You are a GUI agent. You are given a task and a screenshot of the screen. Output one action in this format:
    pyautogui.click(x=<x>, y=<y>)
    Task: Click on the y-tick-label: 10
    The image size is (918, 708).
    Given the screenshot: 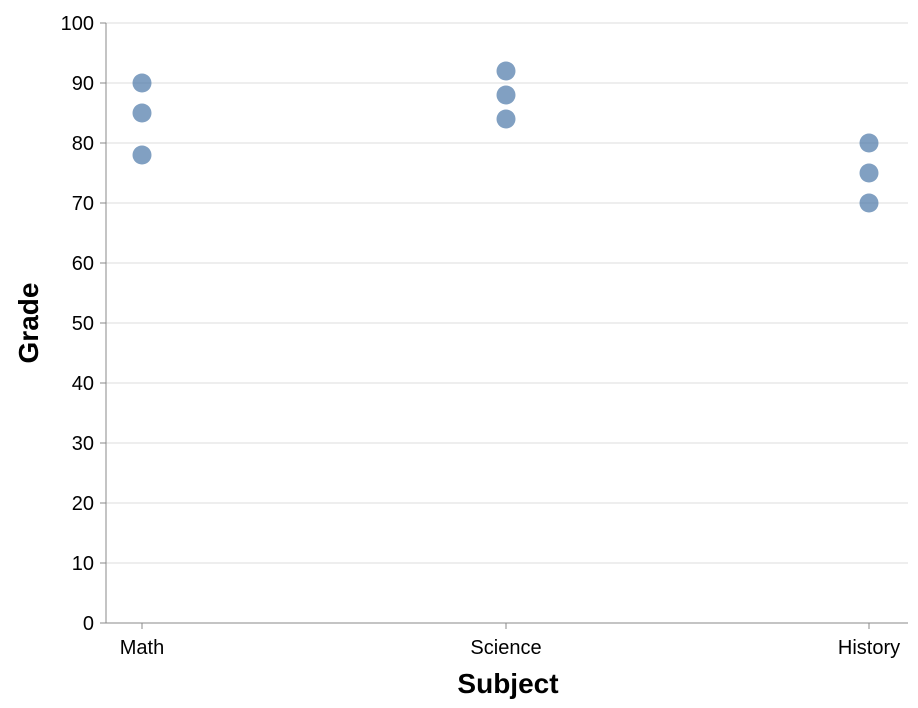 What is the action you would take?
    pyautogui.click(x=83, y=564)
    